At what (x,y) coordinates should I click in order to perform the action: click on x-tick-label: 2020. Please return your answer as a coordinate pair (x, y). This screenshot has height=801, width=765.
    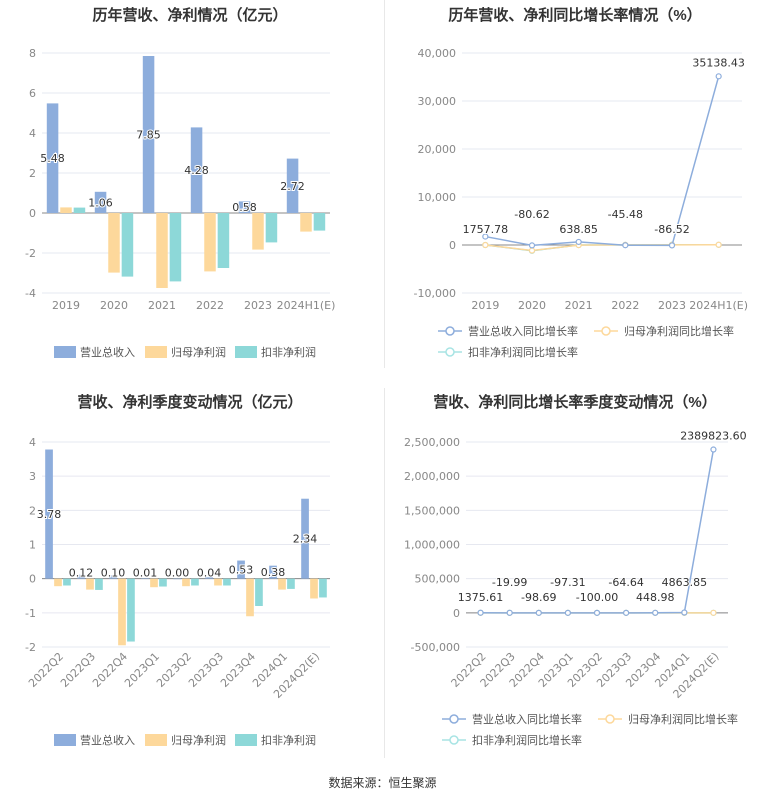
    Looking at the image, I should click on (532, 305).